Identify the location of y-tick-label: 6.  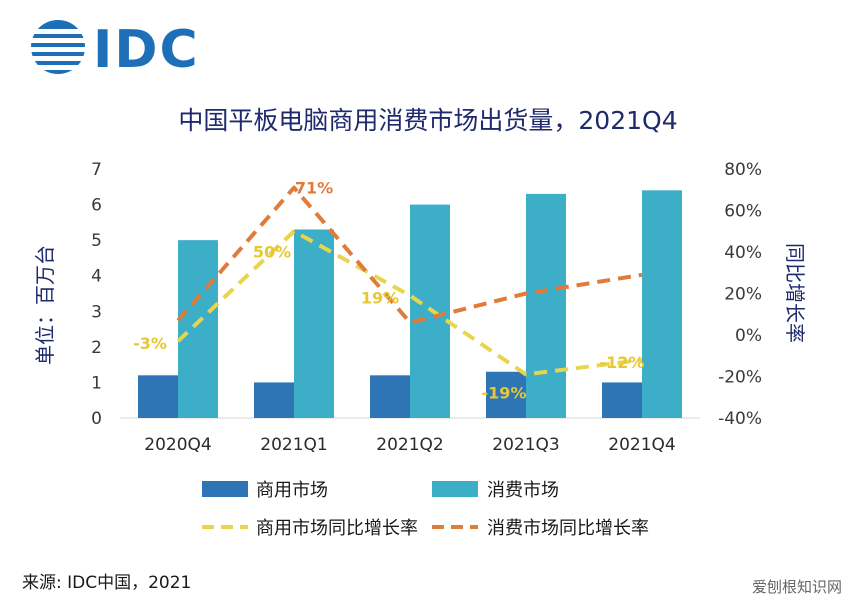
(96, 206).